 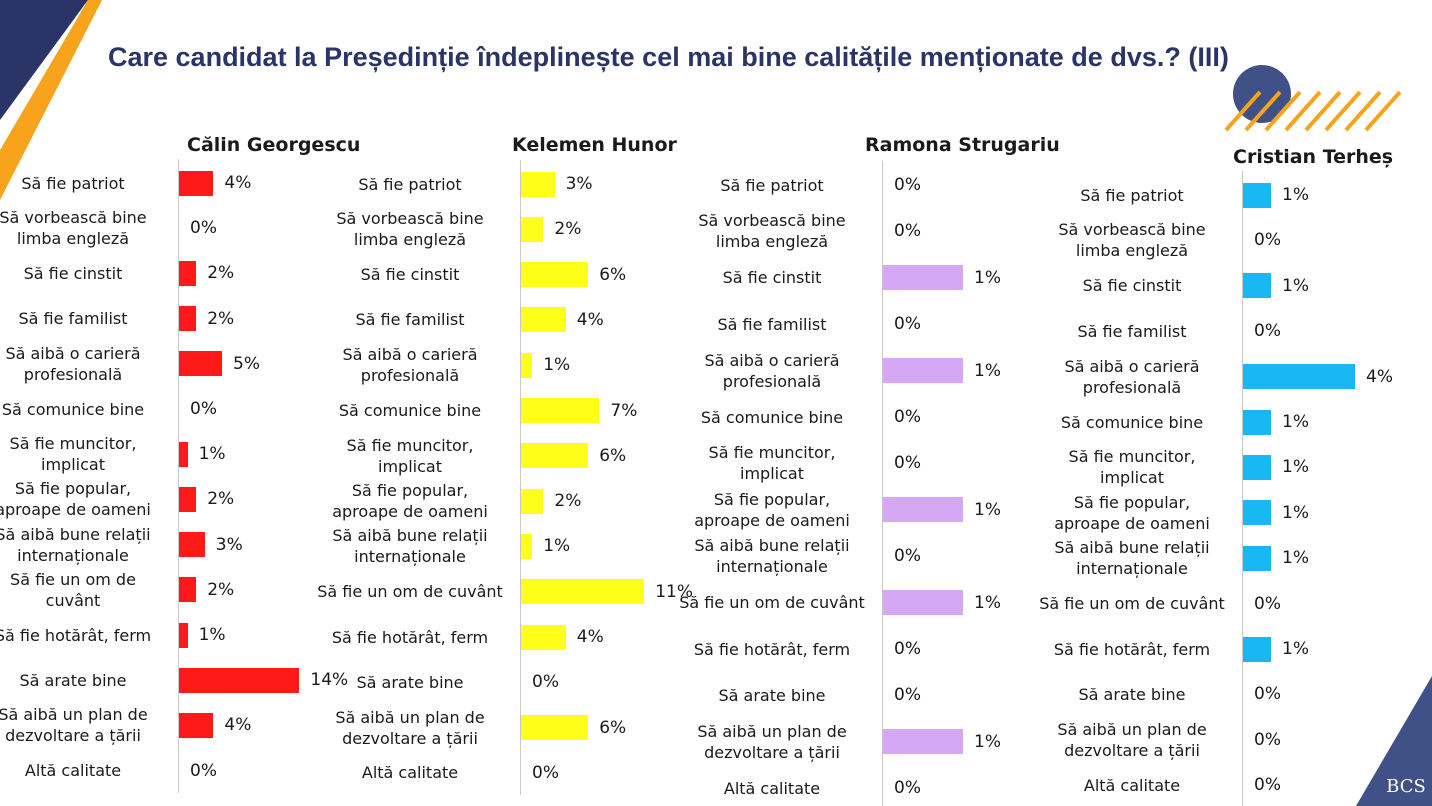 I want to click on chart-0-category-label: Altă calitate, so click(x=84, y=771).